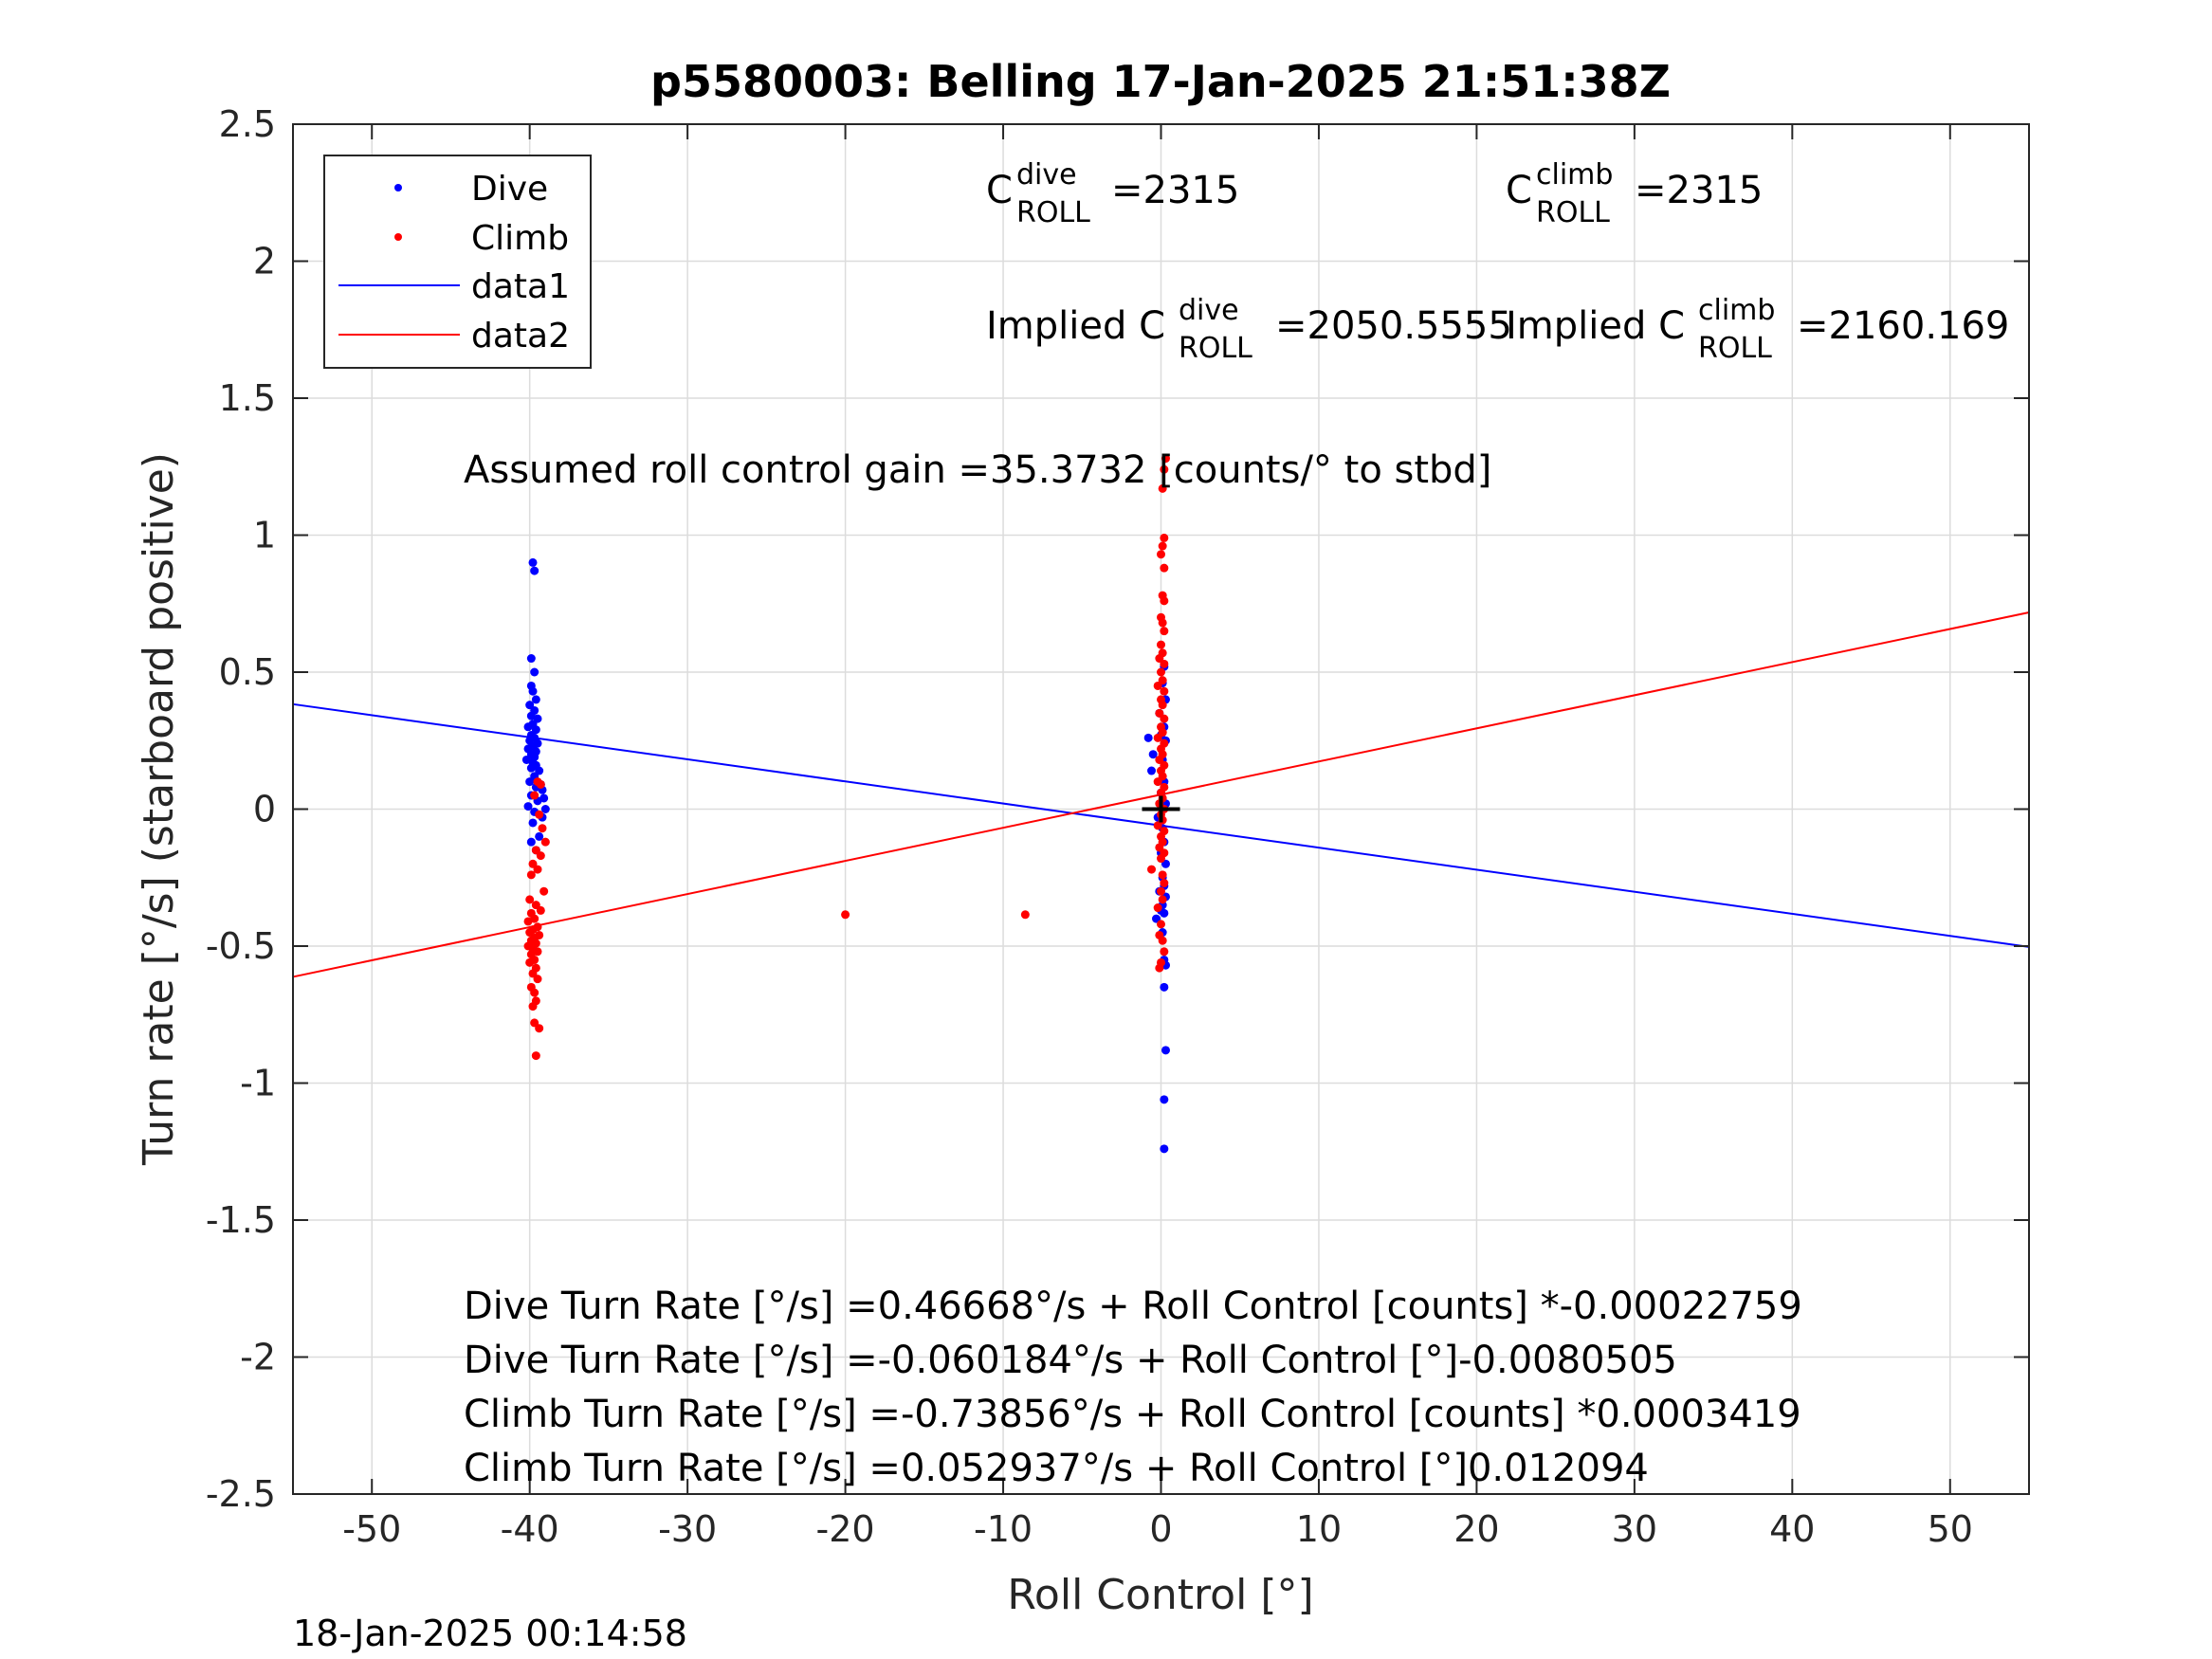  Describe the element at coordinates (398, 237) in the screenshot. I see `legend-climb-marker` at that location.